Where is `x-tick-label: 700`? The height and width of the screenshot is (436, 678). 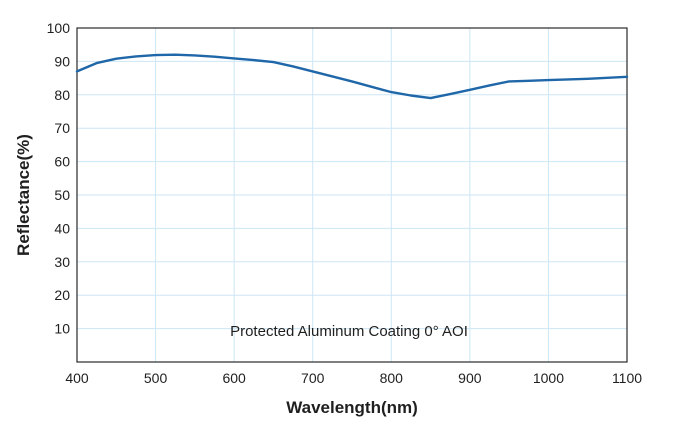
x-tick-label: 700 is located at coordinates (313, 378).